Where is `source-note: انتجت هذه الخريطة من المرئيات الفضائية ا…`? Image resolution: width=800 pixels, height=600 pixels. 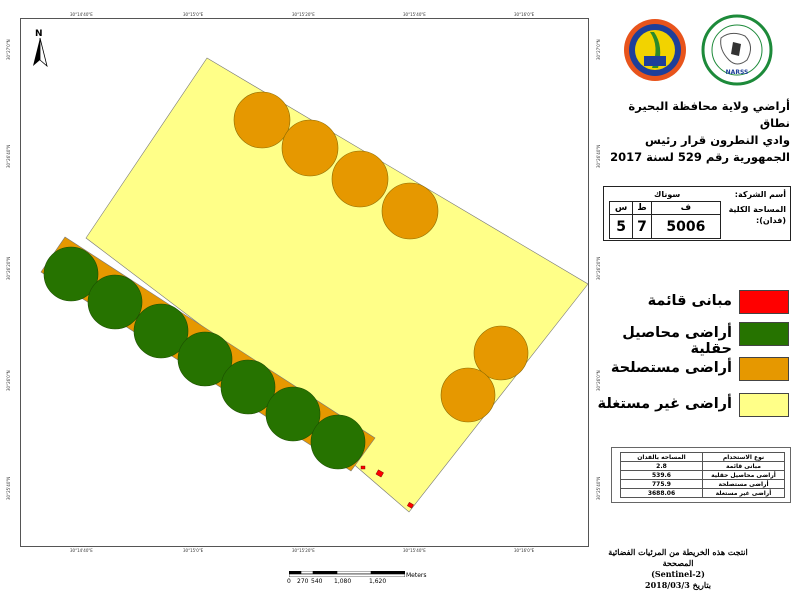 source-note: انتجت هذه الخريطة من المرئيات الفضائية ا… is located at coordinates (678, 569).